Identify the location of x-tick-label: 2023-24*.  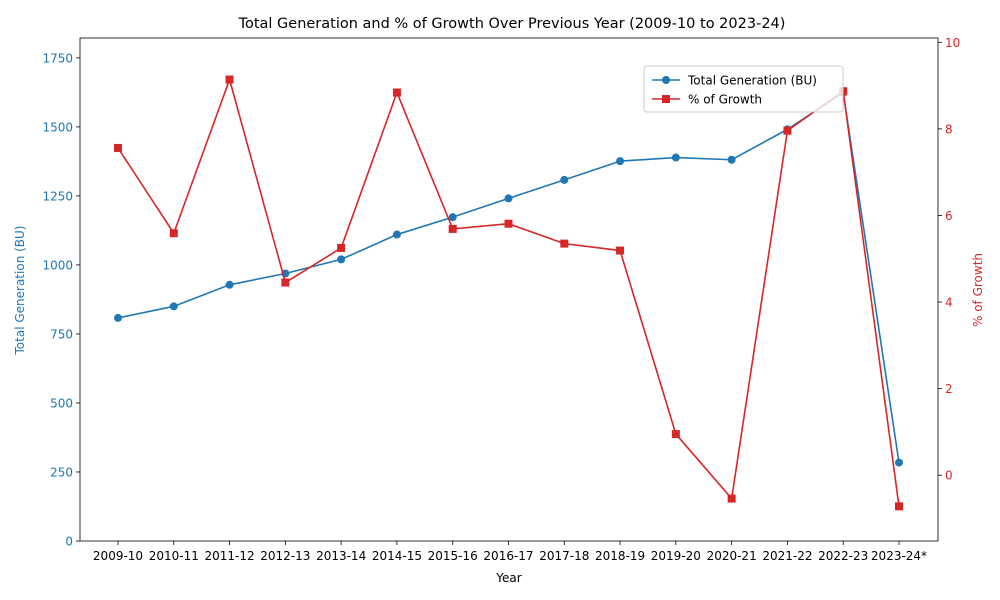
(899, 556).